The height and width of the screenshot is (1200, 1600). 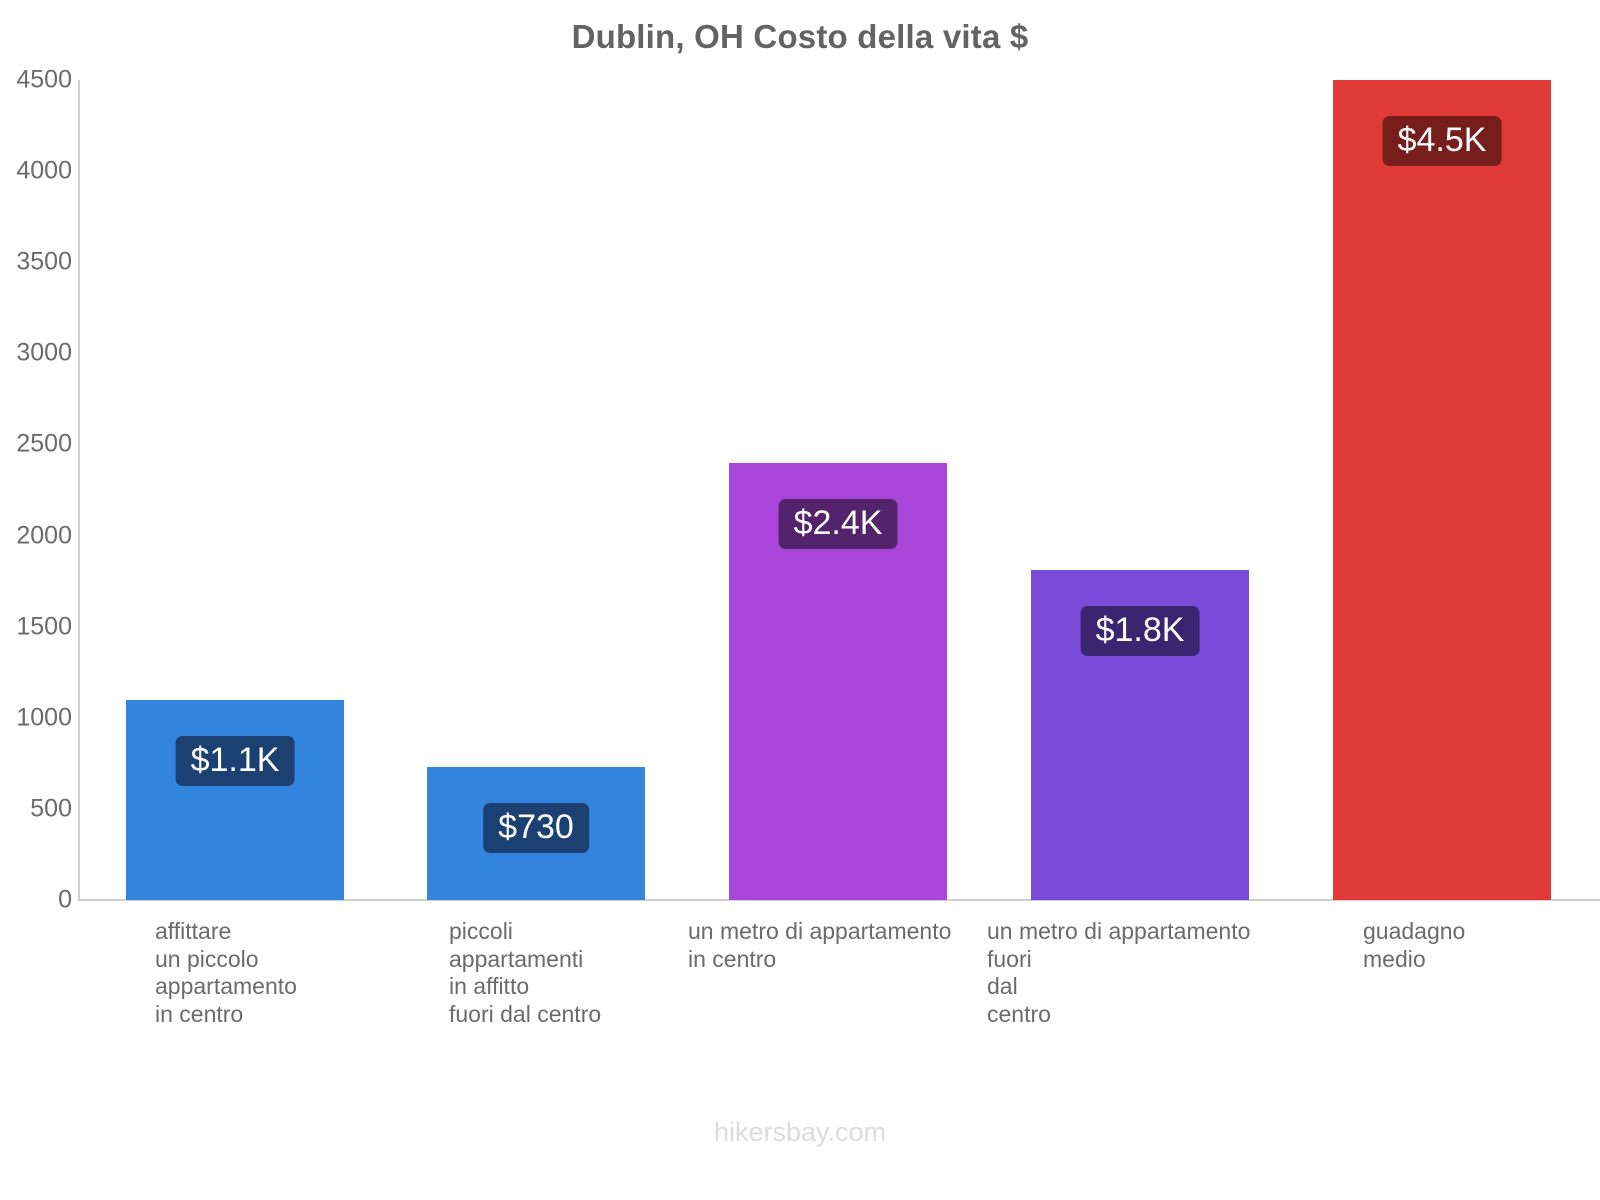 What do you see at coordinates (44, 626) in the screenshot?
I see `y-axis-tick: 1500` at bounding box center [44, 626].